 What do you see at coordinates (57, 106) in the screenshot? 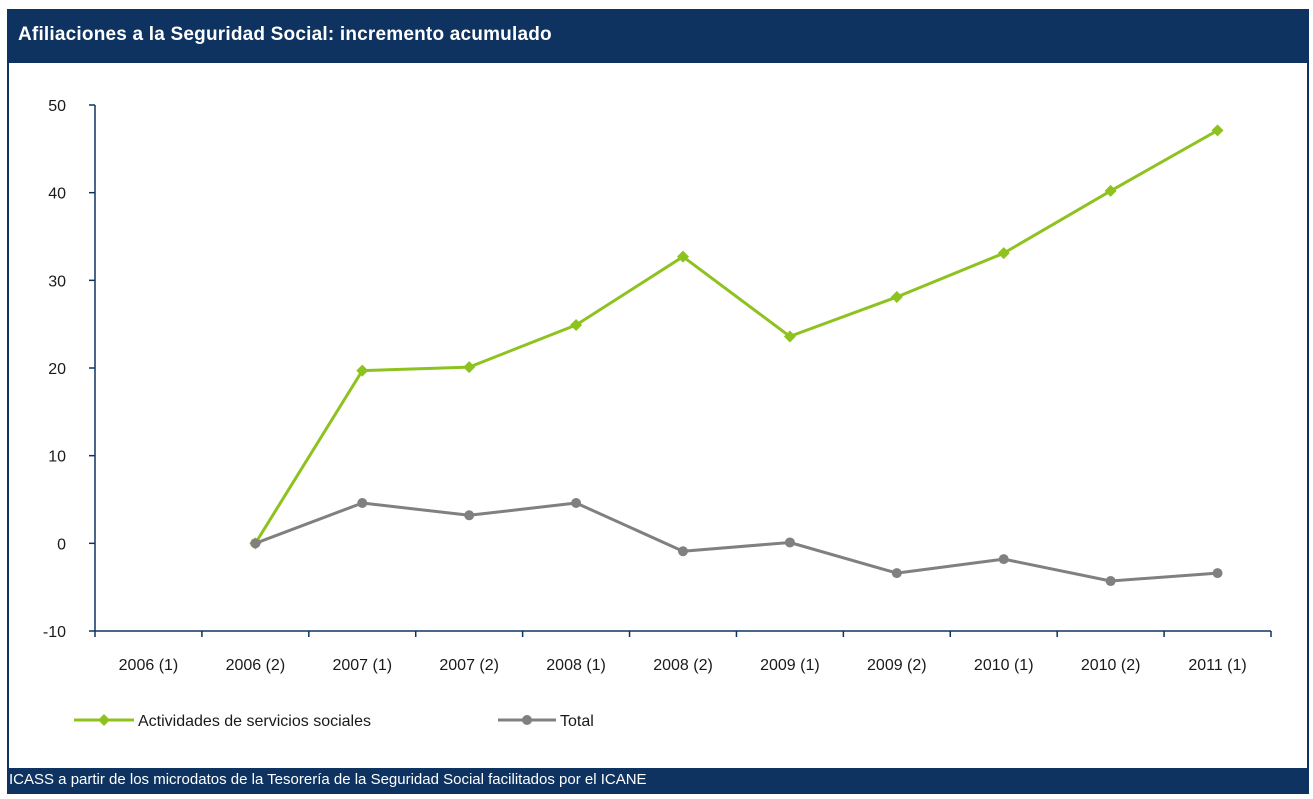
I see `y-tick-label: 50` at bounding box center [57, 106].